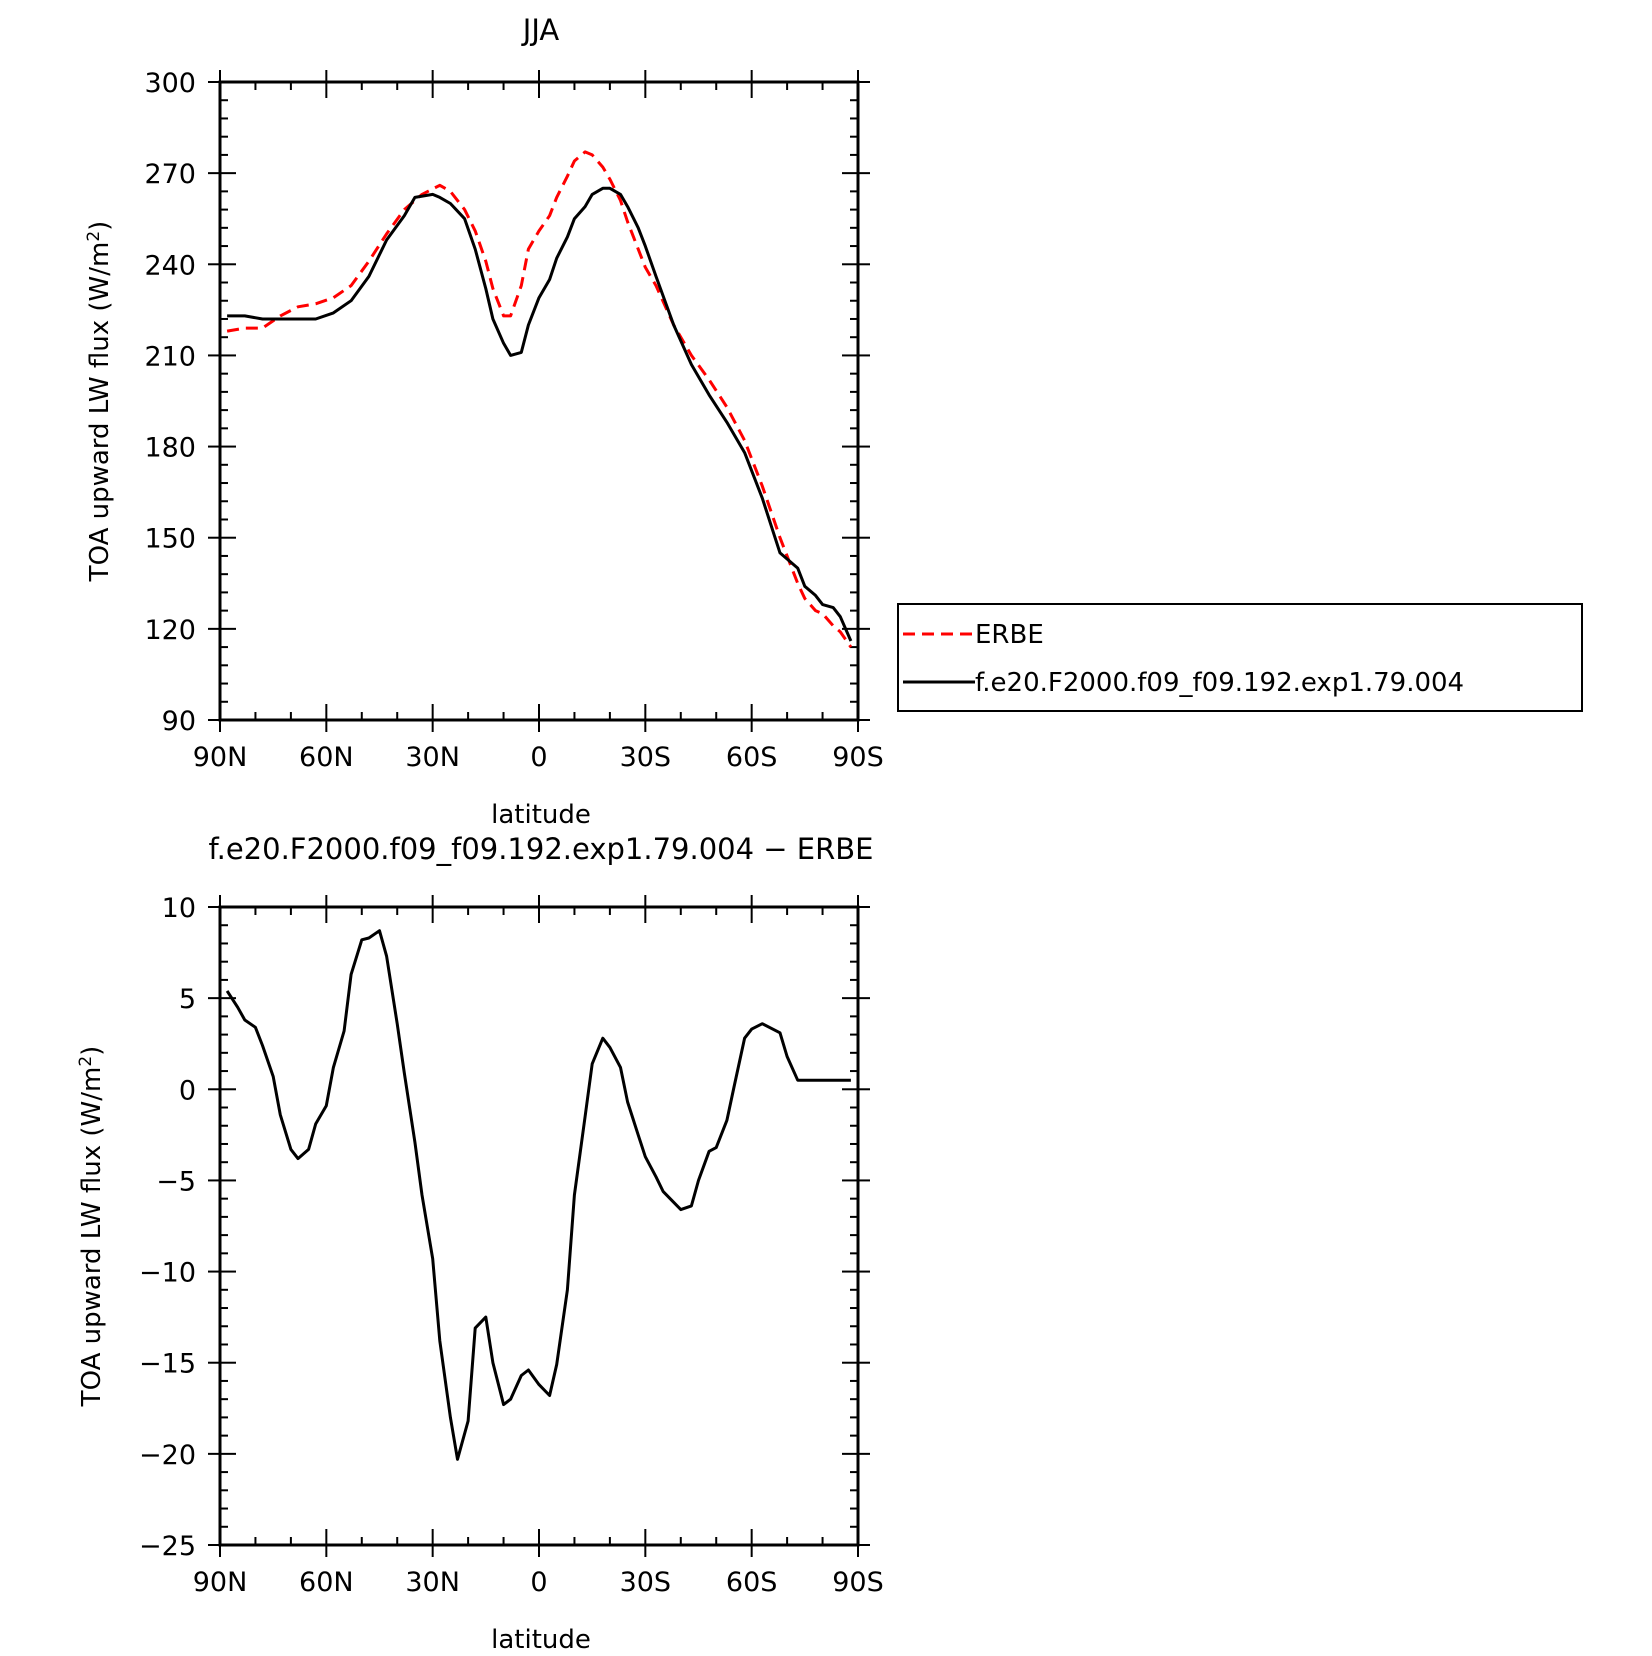 This screenshot has width=1652, height=1656. What do you see at coordinates (646, 757) in the screenshot?
I see `top-x-tick-label: 30S` at bounding box center [646, 757].